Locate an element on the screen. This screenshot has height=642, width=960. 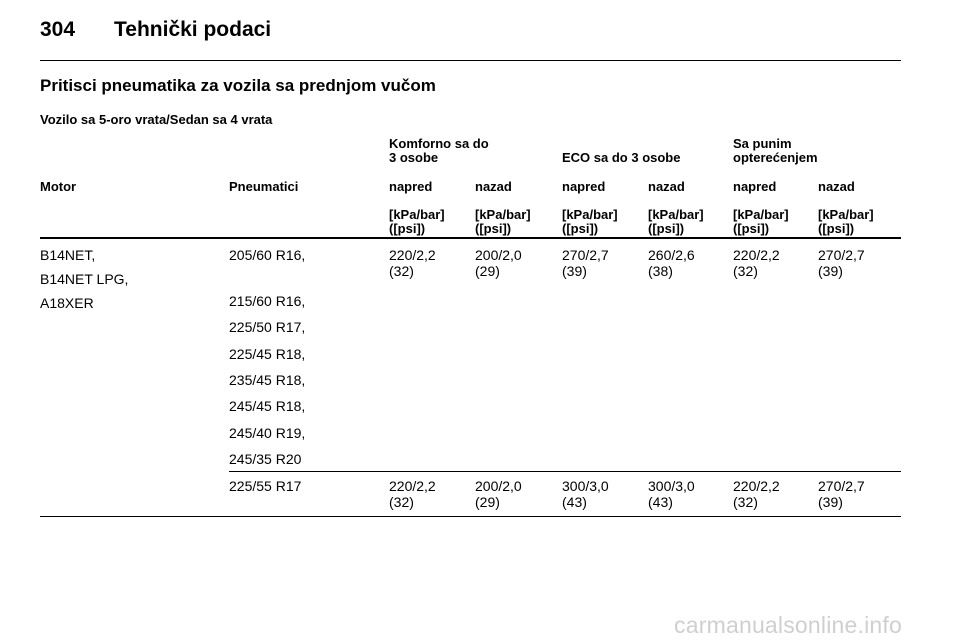
column-header-comfort-rear: nazad is located at coordinates (493, 186).